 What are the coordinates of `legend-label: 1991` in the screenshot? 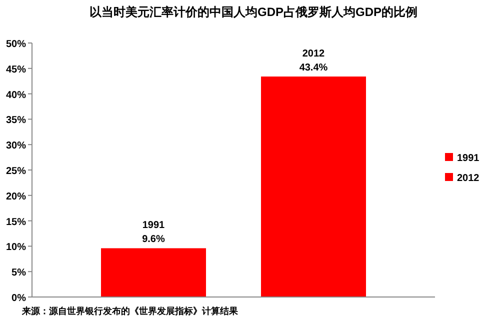 It's located at (468, 158).